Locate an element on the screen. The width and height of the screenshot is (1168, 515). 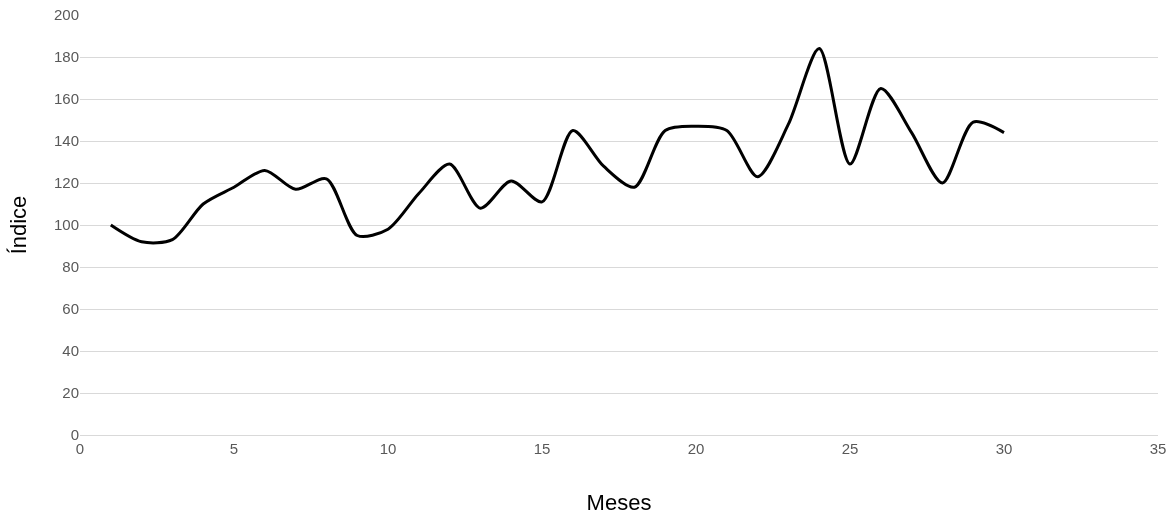
x-tick-label: 30 is located at coordinates (1004, 448).